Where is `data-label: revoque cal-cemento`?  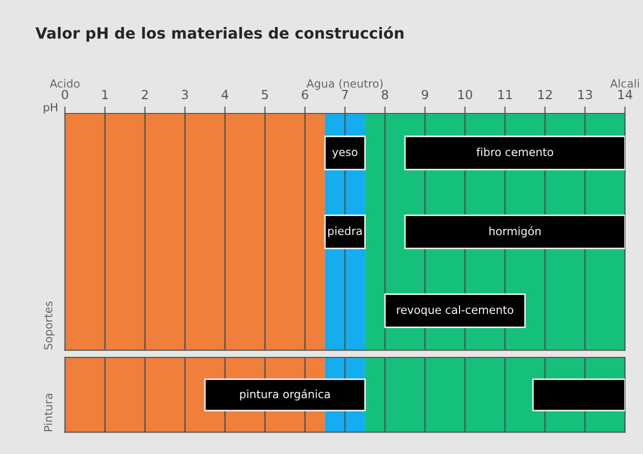 data-label: revoque cal-cemento is located at coordinates (455, 310).